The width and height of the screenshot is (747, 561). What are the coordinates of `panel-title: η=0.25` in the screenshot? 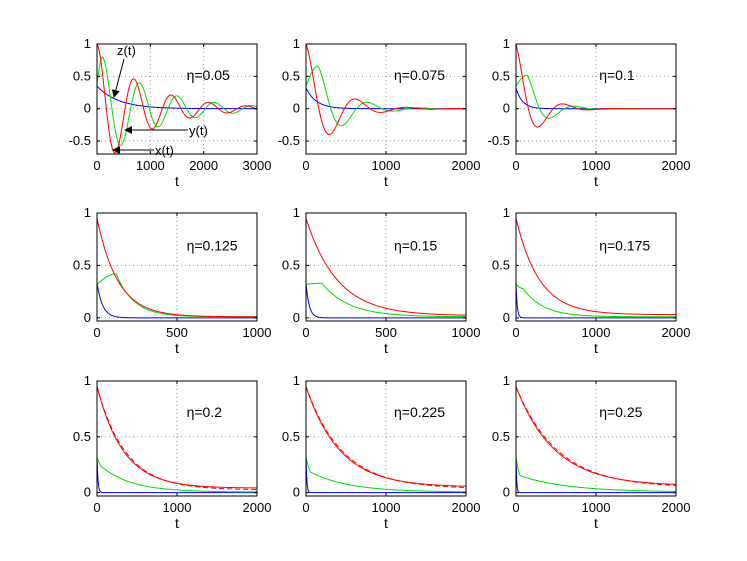 It's located at (620, 412).